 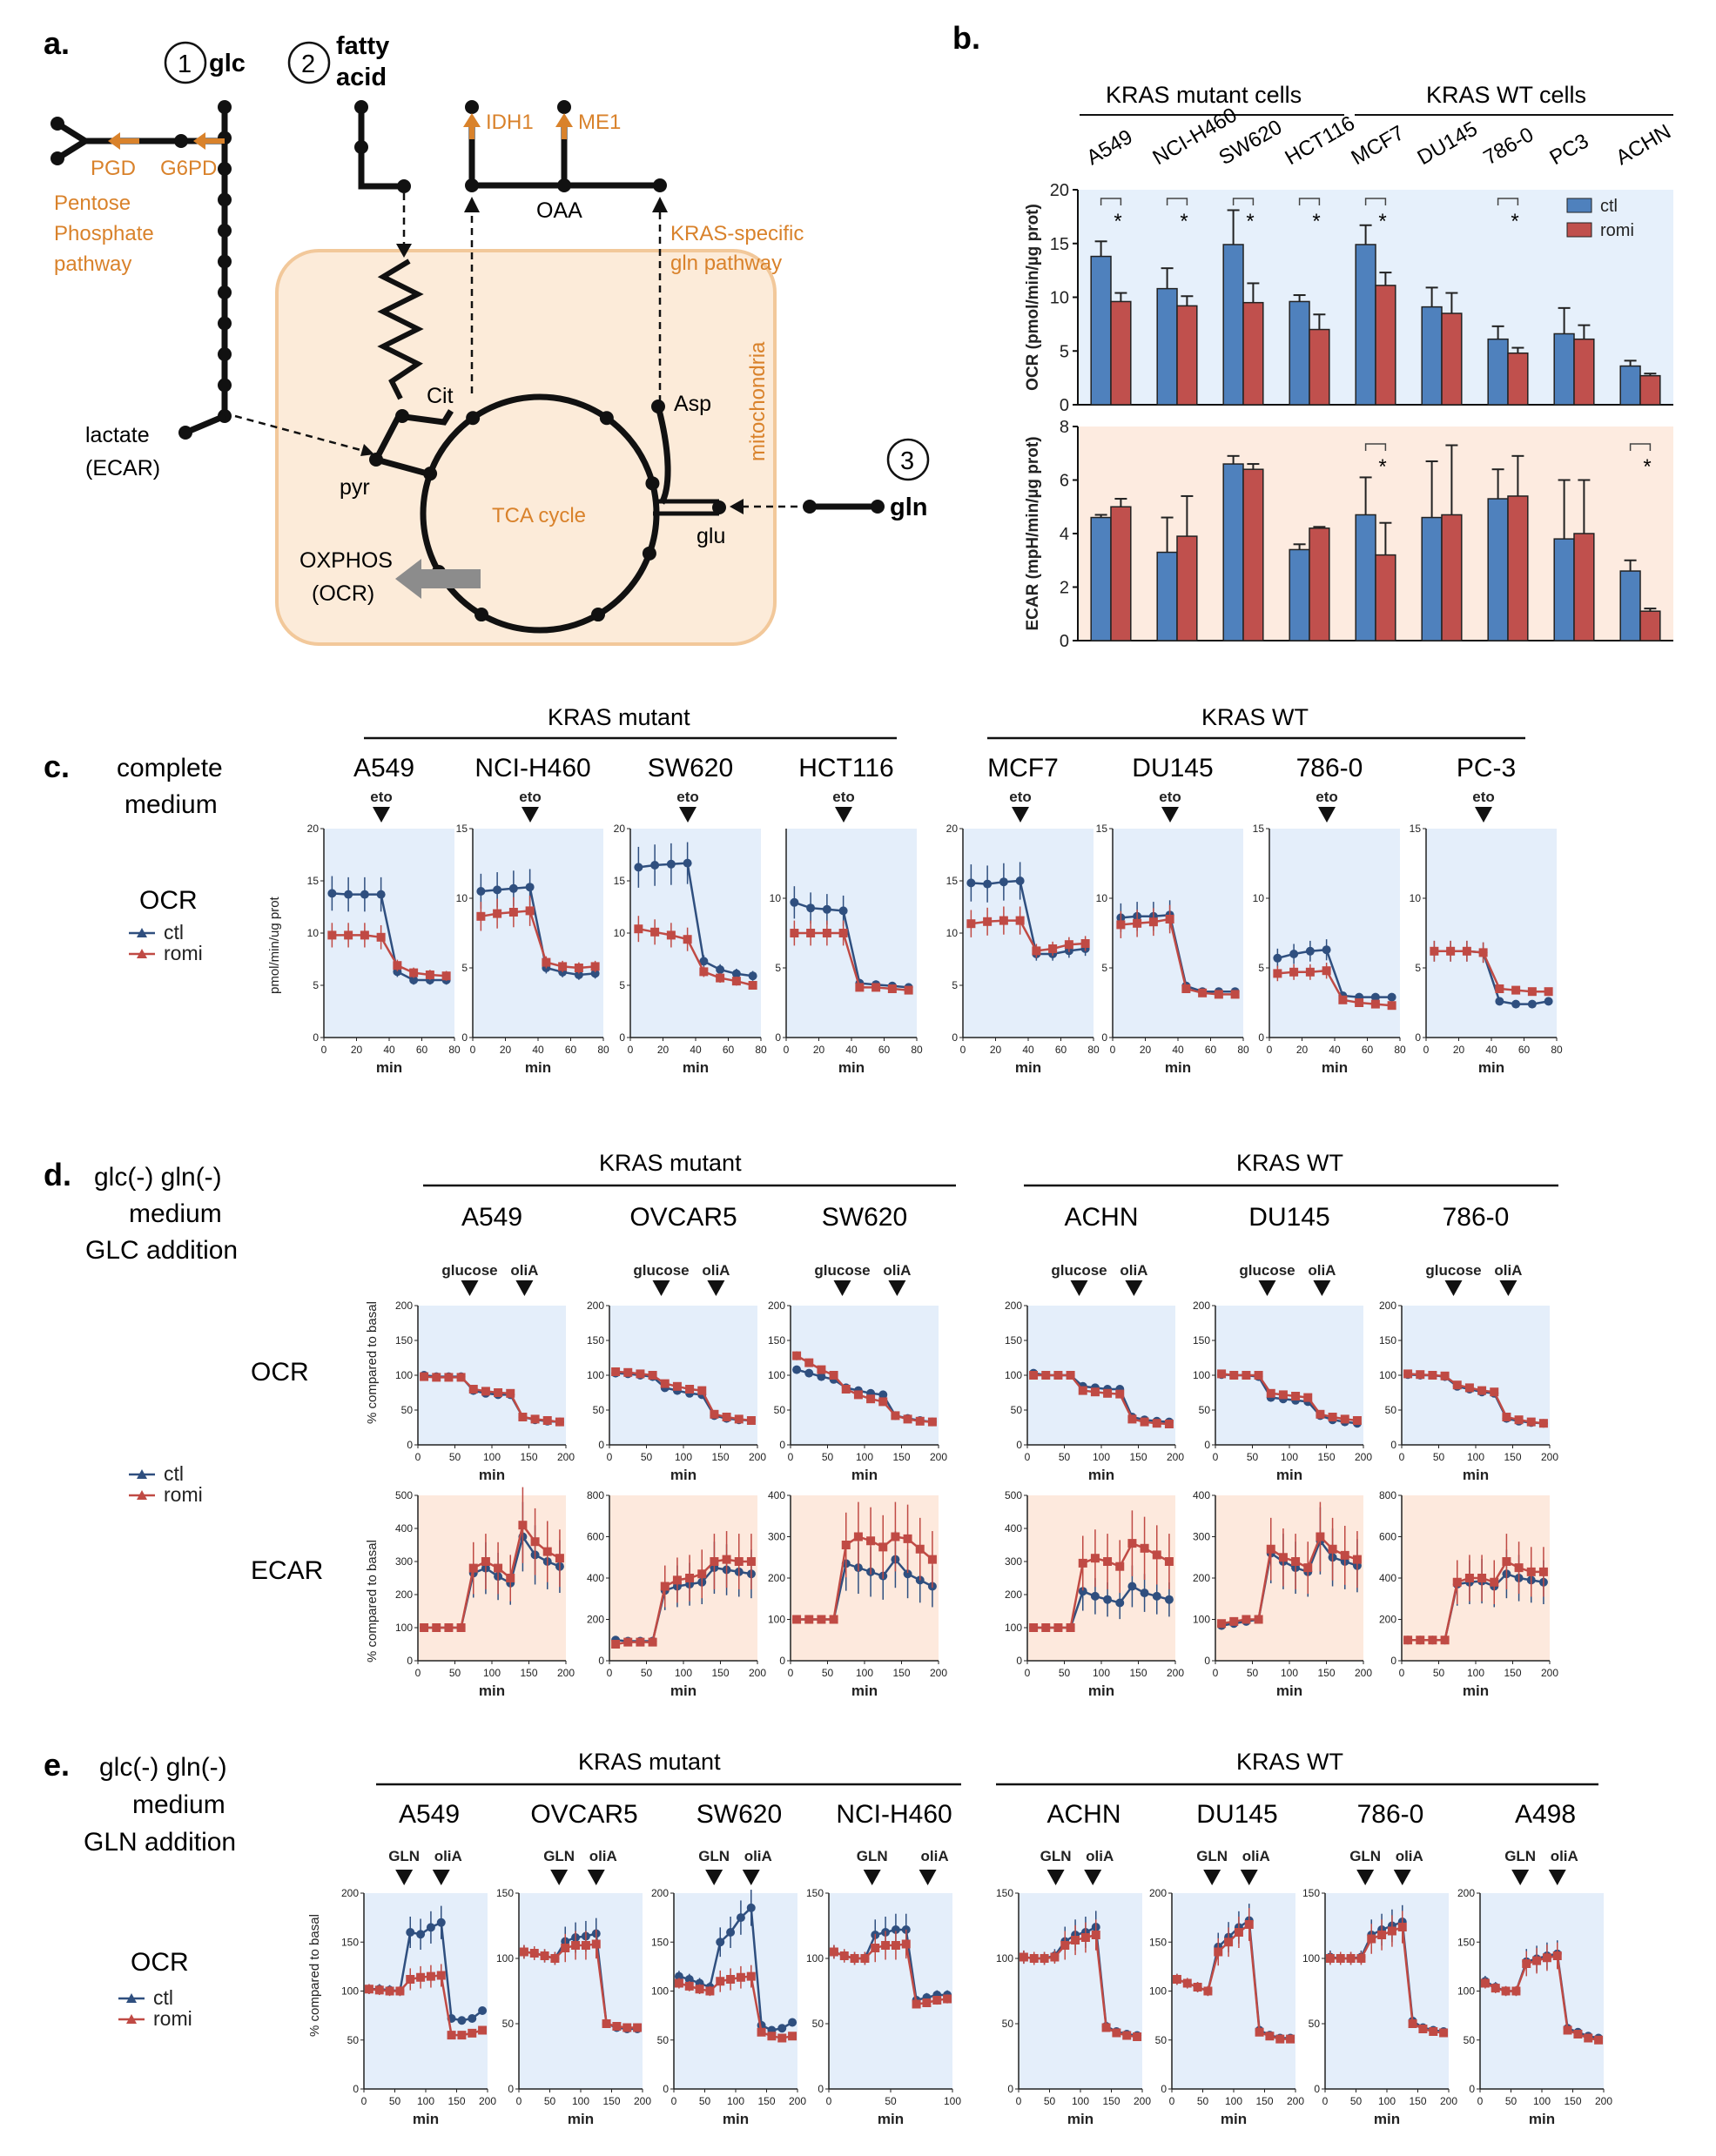 What do you see at coordinates (1483, 815) in the screenshot?
I see `injection-marker` at bounding box center [1483, 815].